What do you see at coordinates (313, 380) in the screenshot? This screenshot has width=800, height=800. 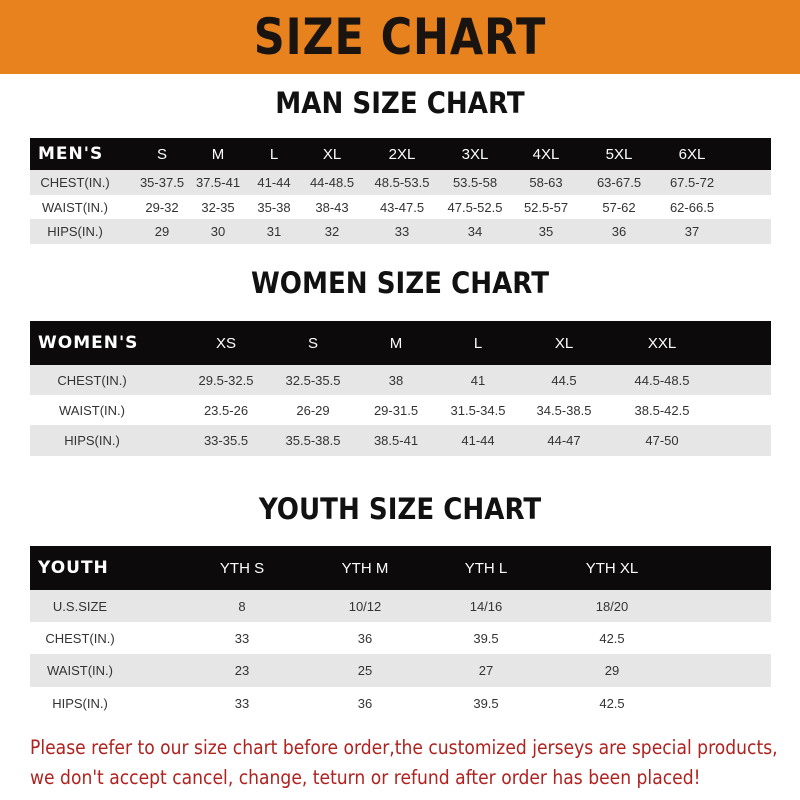 I see `table-cell: 32.5-35.5` at bounding box center [313, 380].